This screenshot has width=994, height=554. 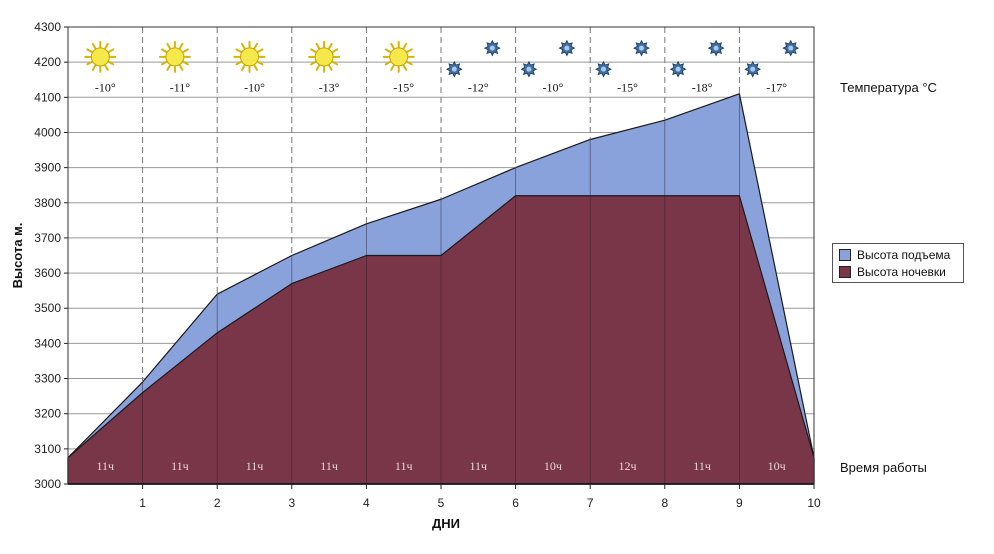 What do you see at coordinates (901, 271) in the screenshot?
I see `legend-label-overnight: Высота ночевки` at bounding box center [901, 271].